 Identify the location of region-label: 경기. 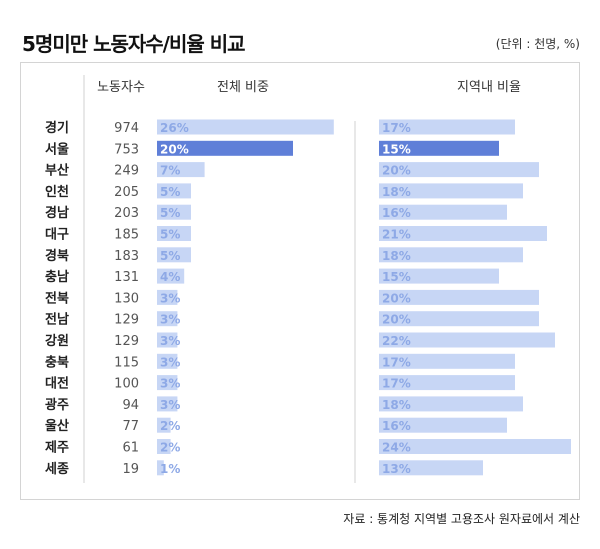
(57, 128).